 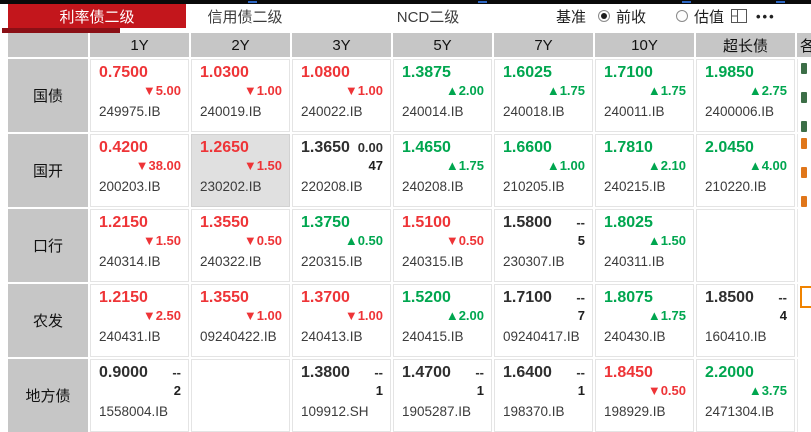 What do you see at coordinates (342, 223) in the screenshot?
I see `price-line: 1.3750` at bounding box center [342, 223].